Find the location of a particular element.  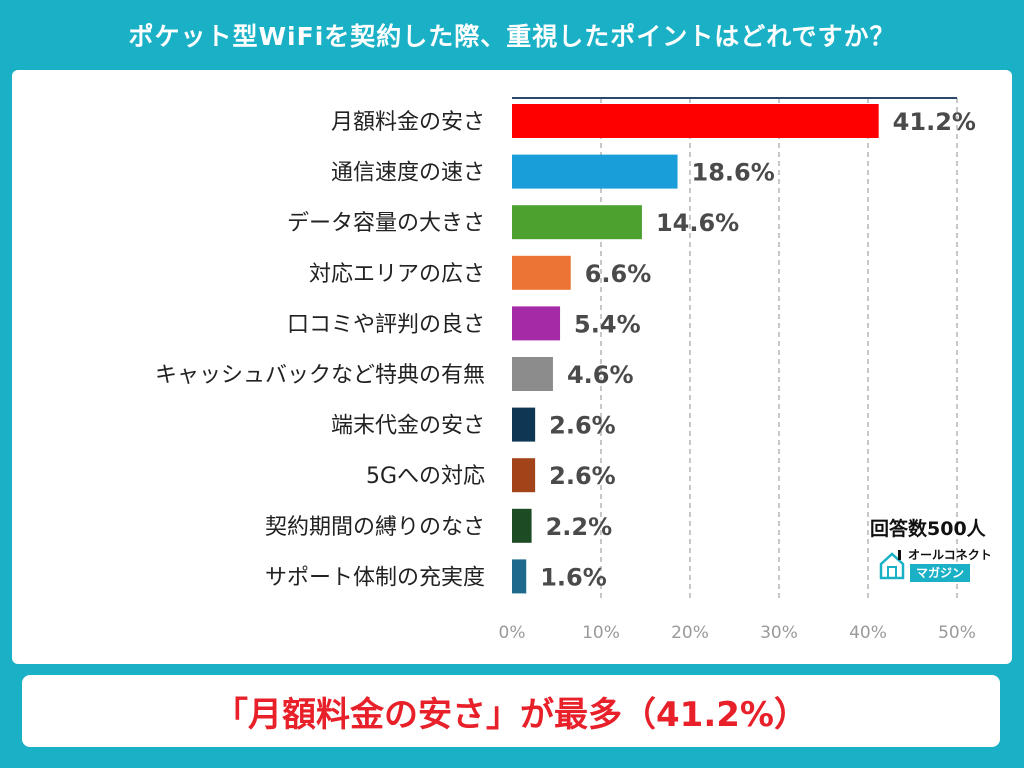

data-label: 4.6% is located at coordinates (600, 375).